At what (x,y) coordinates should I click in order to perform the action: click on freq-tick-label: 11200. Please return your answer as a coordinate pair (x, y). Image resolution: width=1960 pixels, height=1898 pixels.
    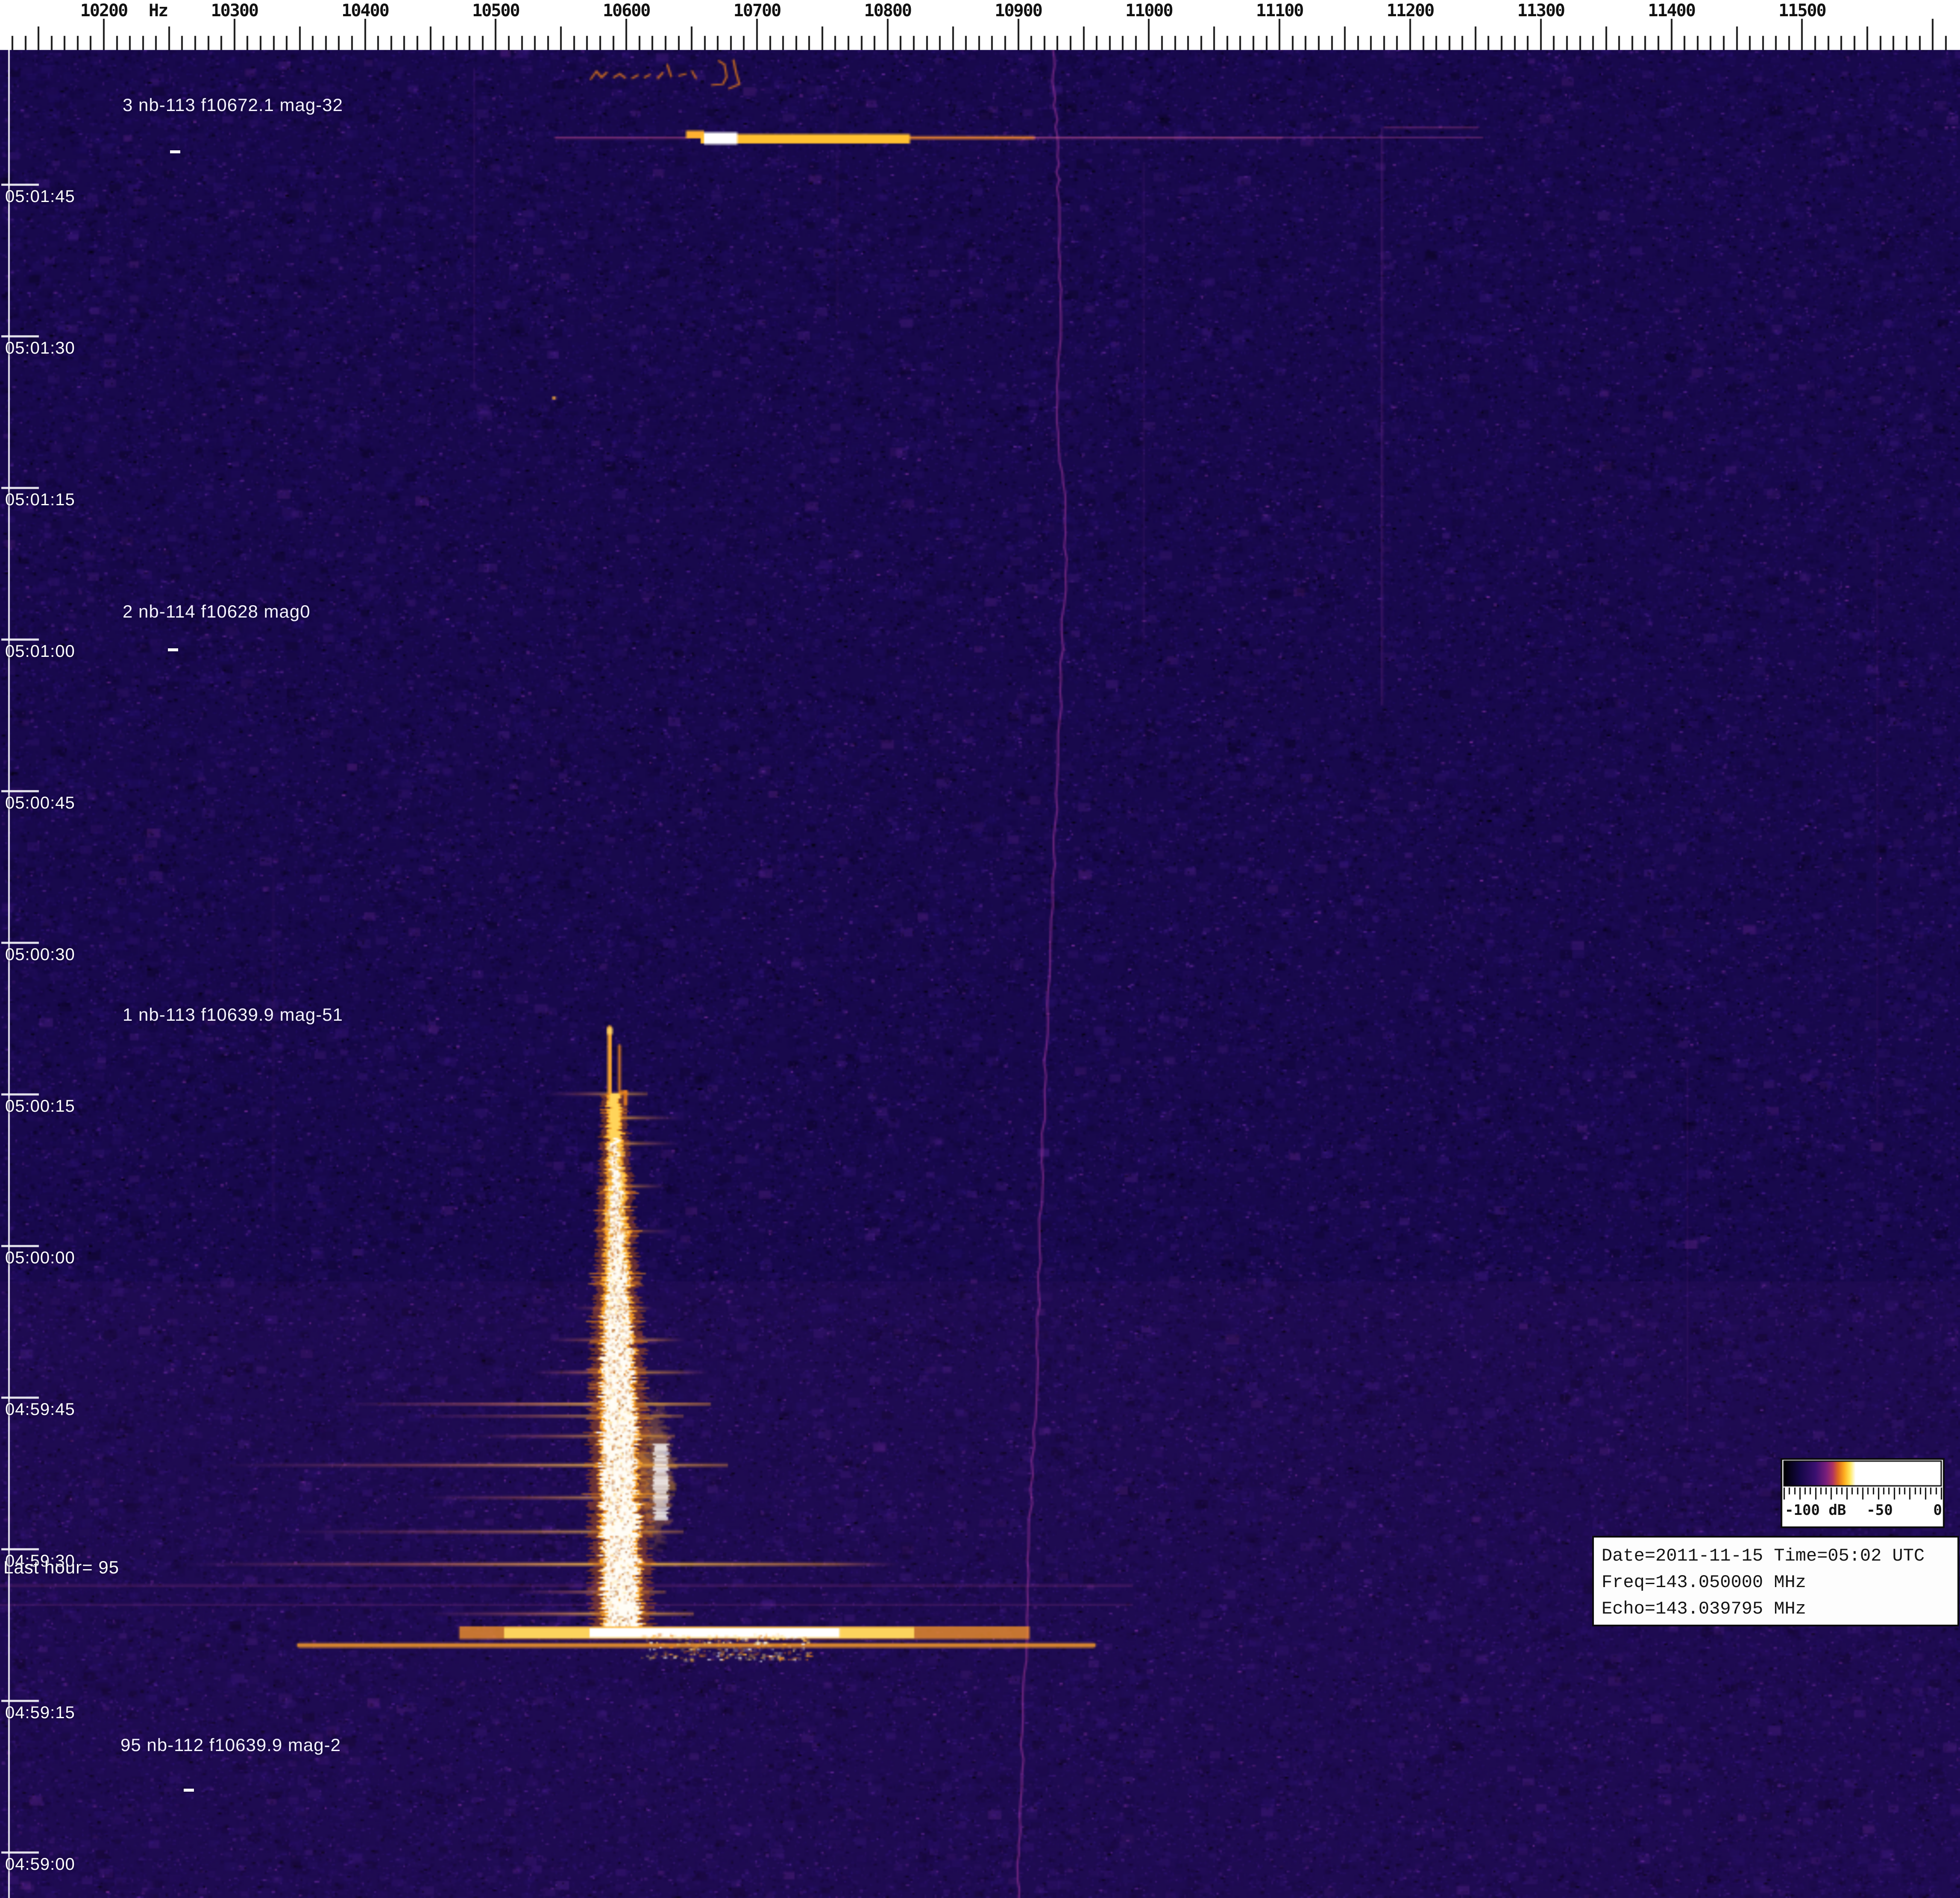
    Looking at the image, I should click on (1410, 11).